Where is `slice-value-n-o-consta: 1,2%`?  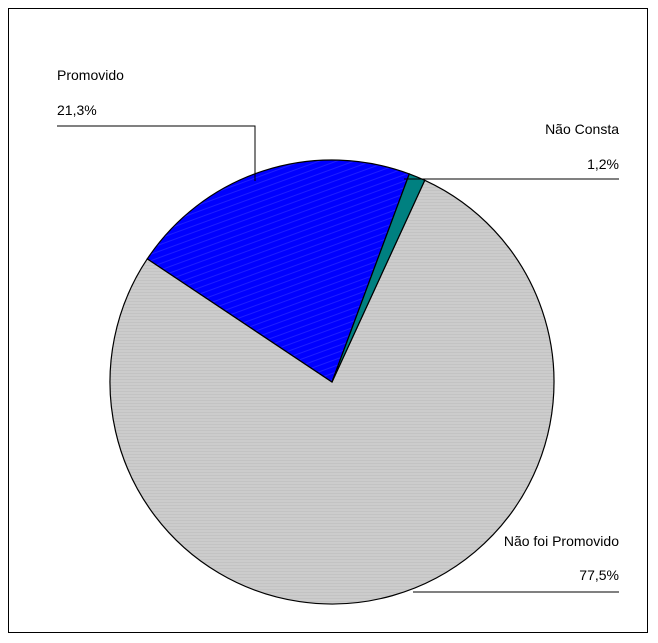
slice-value-n-o-consta: 1,2% is located at coordinates (603, 164).